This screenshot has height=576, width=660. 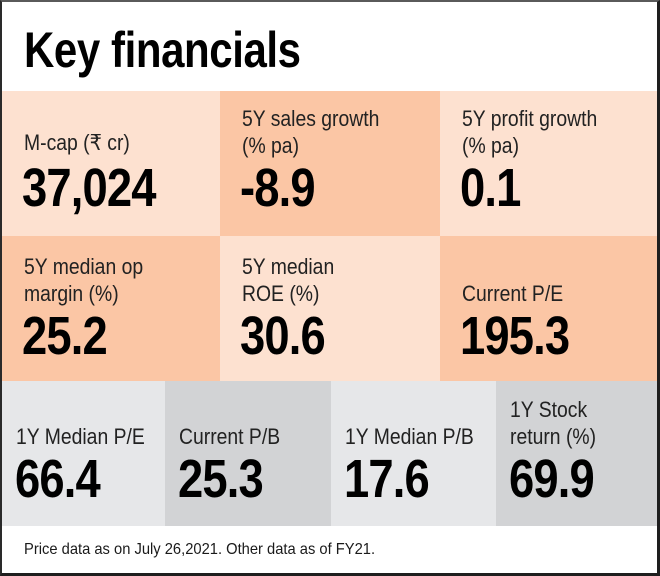 What do you see at coordinates (553, 436) in the screenshot?
I see `metric-label: return (%)` at bounding box center [553, 436].